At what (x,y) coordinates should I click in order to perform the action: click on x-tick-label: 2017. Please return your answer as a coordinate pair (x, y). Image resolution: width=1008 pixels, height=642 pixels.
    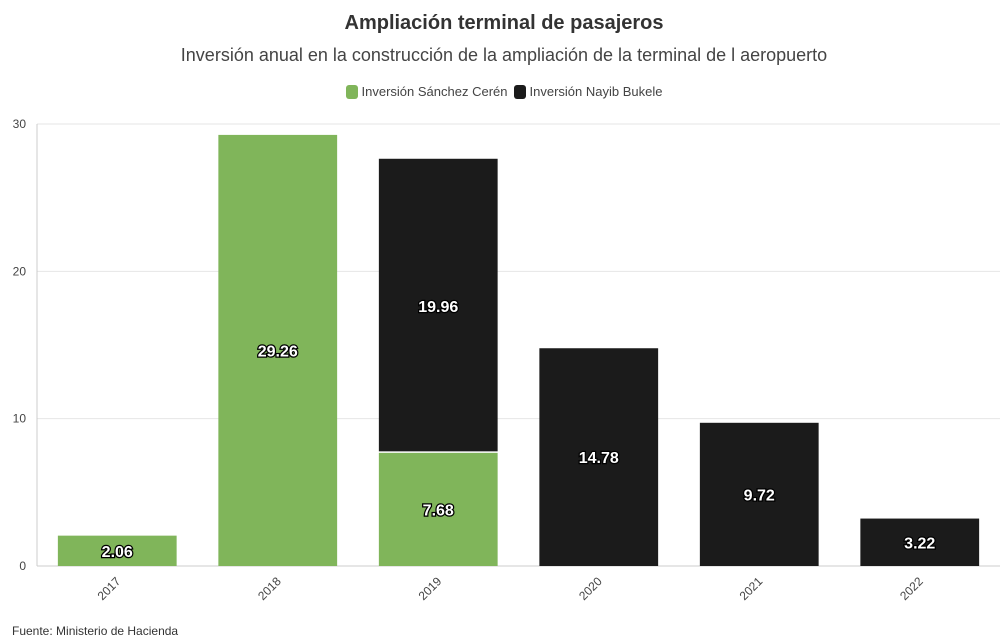
    Looking at the image, I should click on (109, 588).